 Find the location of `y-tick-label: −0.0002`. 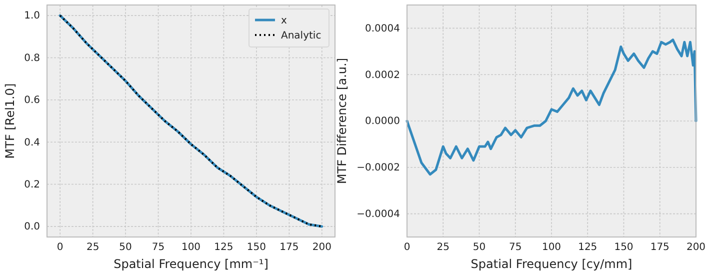

y-tick-label: −0.0002 is located at coordinates (378, 168).